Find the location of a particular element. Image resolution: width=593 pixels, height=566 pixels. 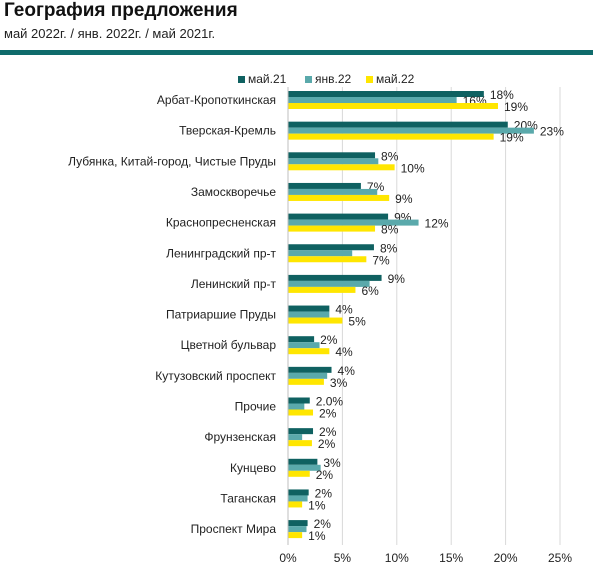

legend-label: янв.22 is located at coordinates (333, 79).